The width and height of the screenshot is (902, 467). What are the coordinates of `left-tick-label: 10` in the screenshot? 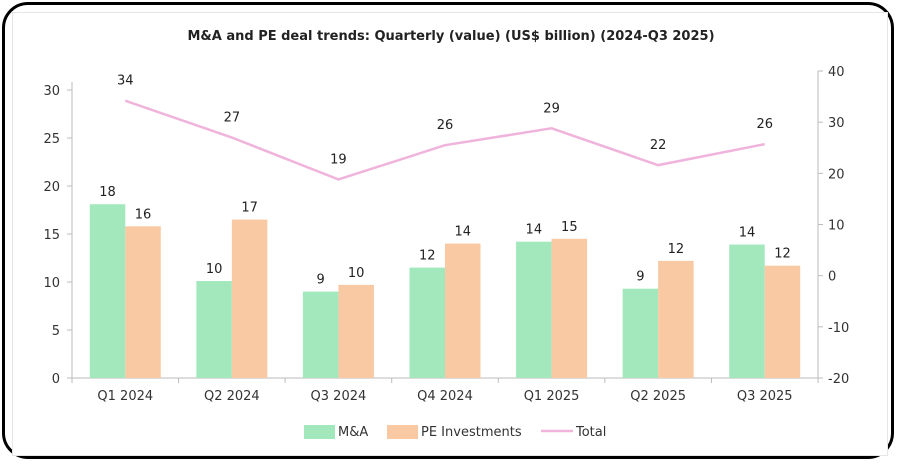 It's located at (51, 283).